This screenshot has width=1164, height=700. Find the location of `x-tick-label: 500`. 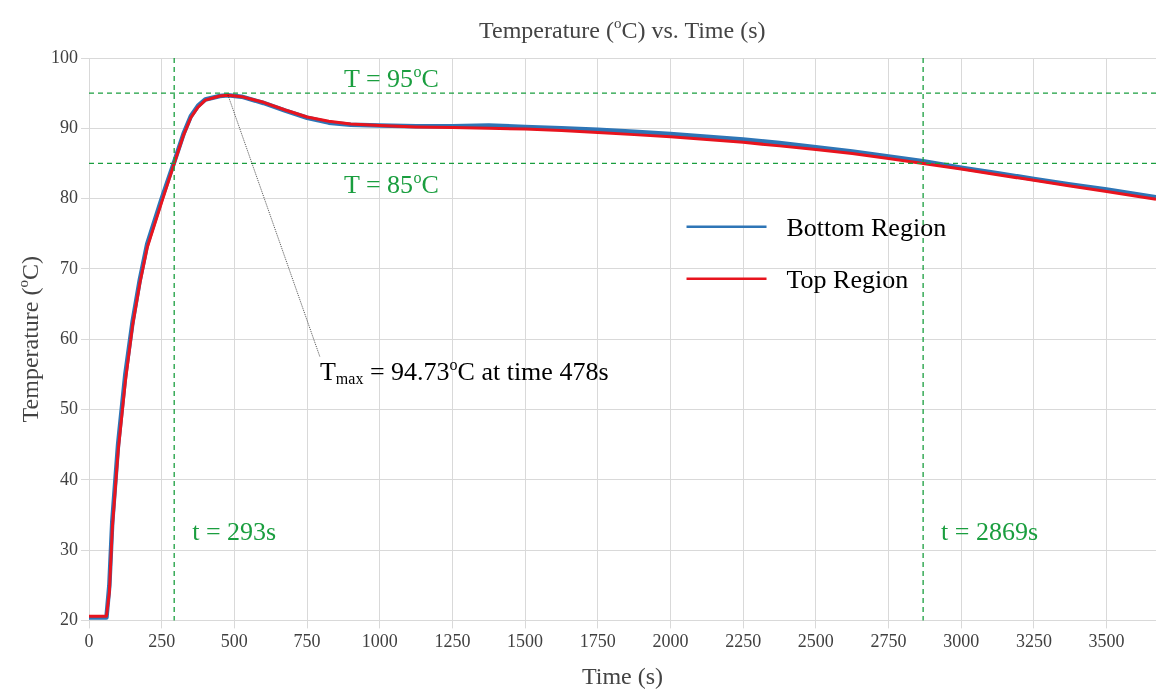

x-tick-label: 500 is located at coordinates (234, 640).